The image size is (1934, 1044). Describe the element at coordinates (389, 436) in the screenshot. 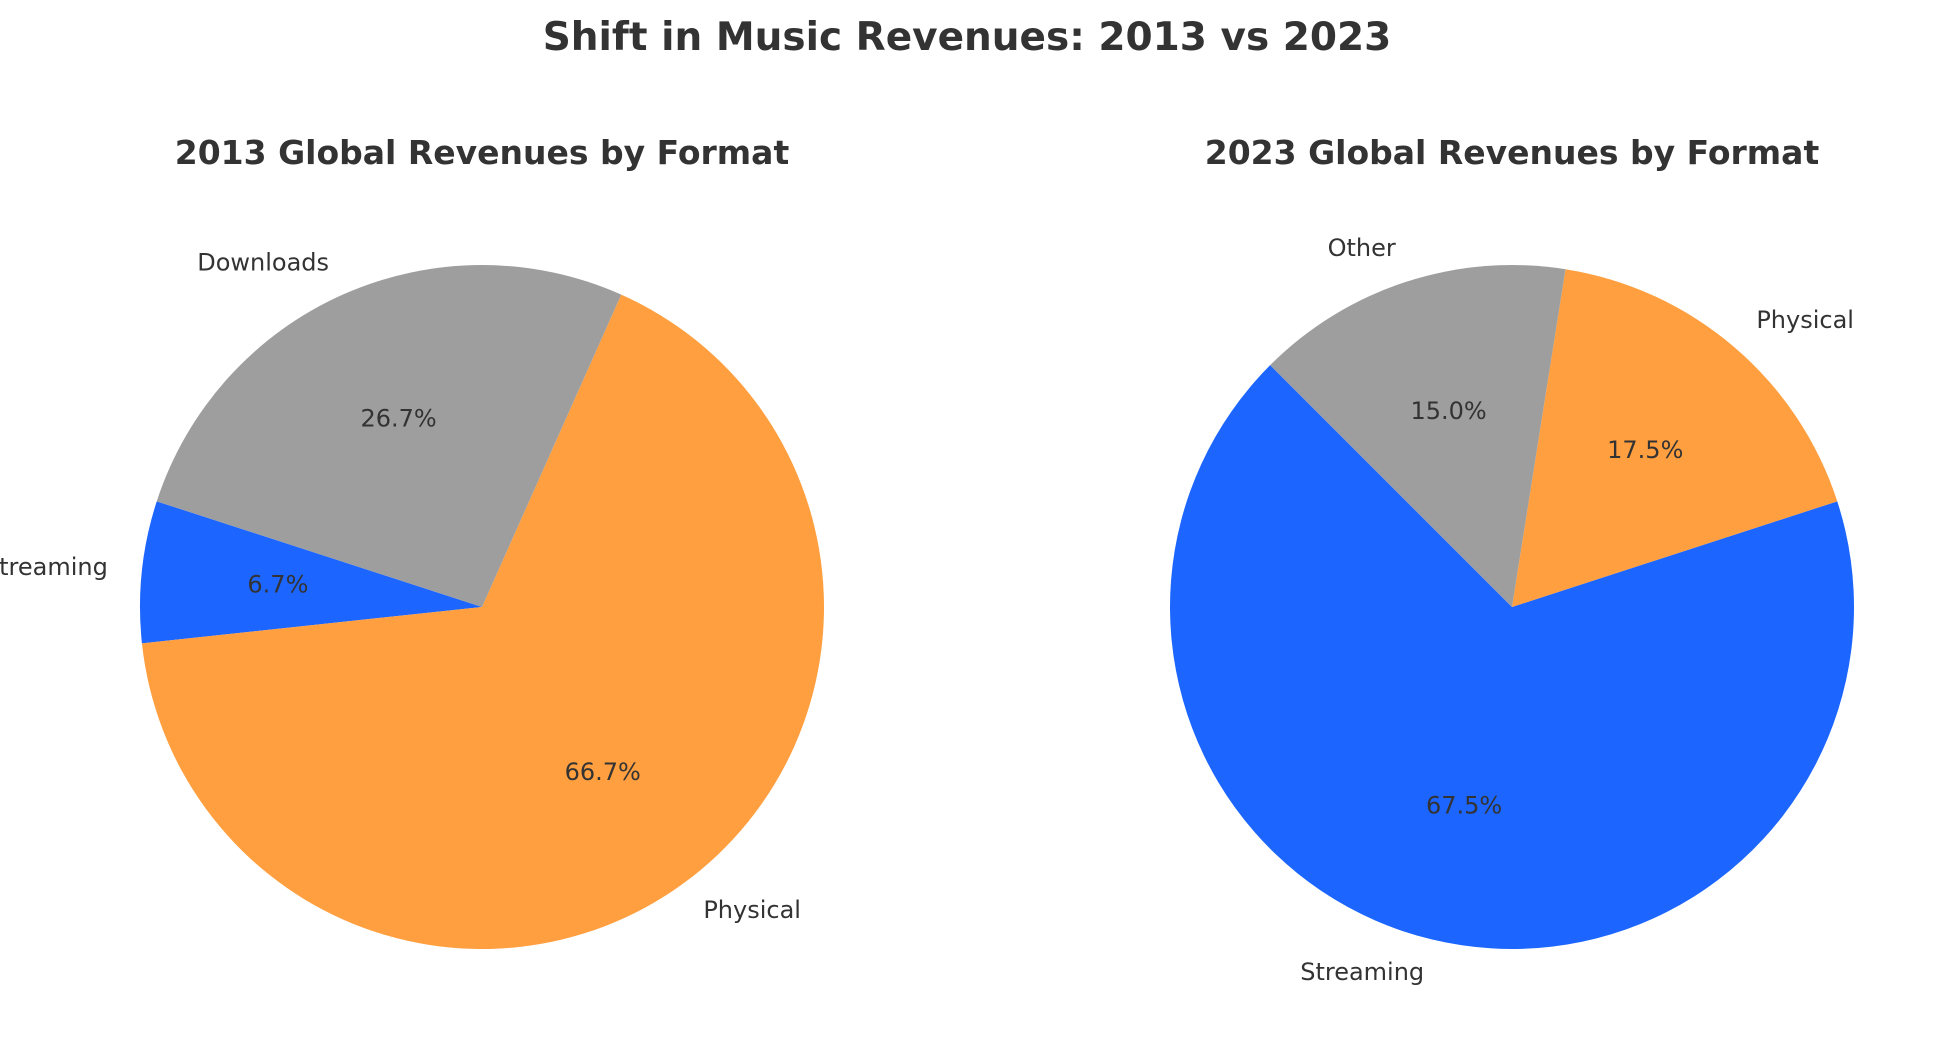

I see `pie-slice-downloads-2013` at that location.